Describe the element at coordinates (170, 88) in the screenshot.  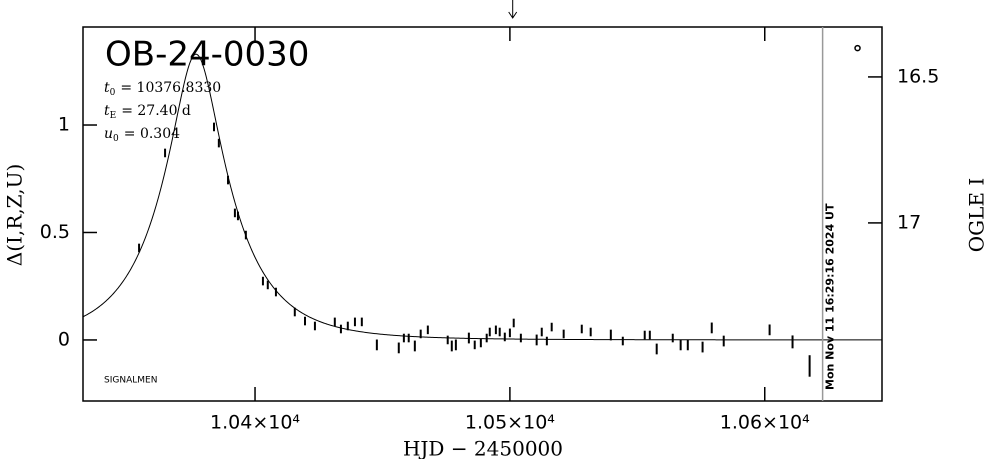
I see `parameter-value: = 10376.8330` at that location.